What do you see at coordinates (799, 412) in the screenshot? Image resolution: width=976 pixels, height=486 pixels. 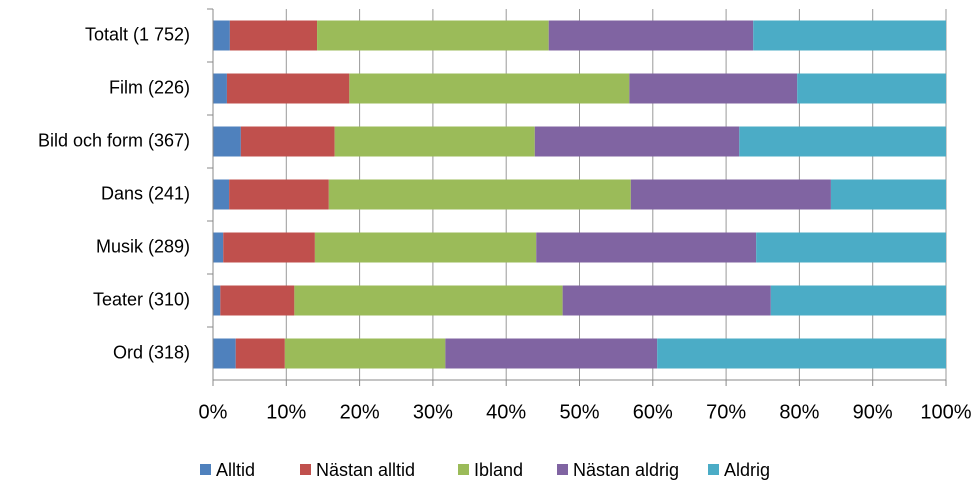 I see `x-tick-label: 80%` at bounding box center [799, 412].